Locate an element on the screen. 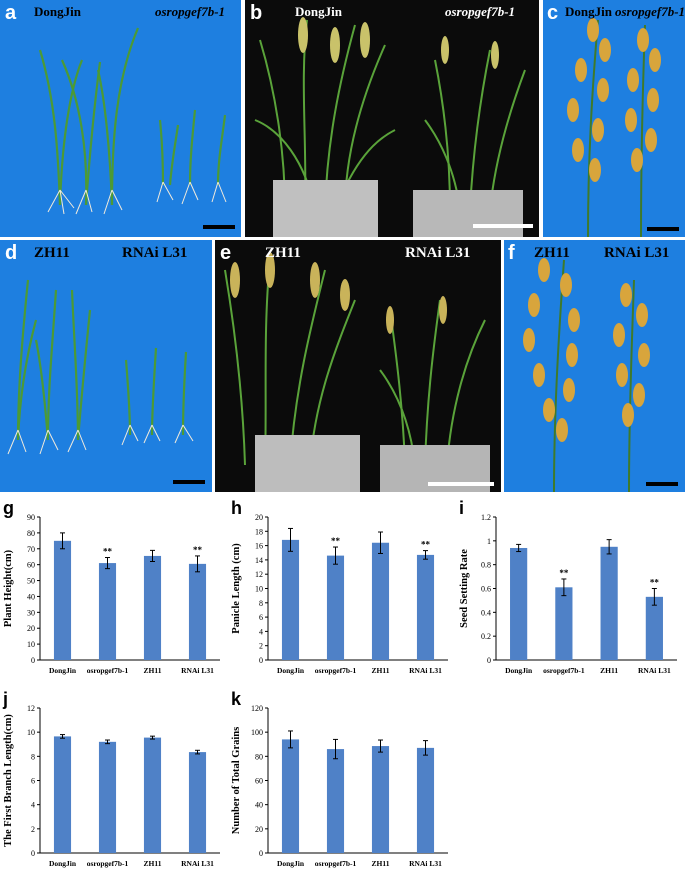 The image size is (685, 880). panel-label-f: f is located at coordinates (511, 253).